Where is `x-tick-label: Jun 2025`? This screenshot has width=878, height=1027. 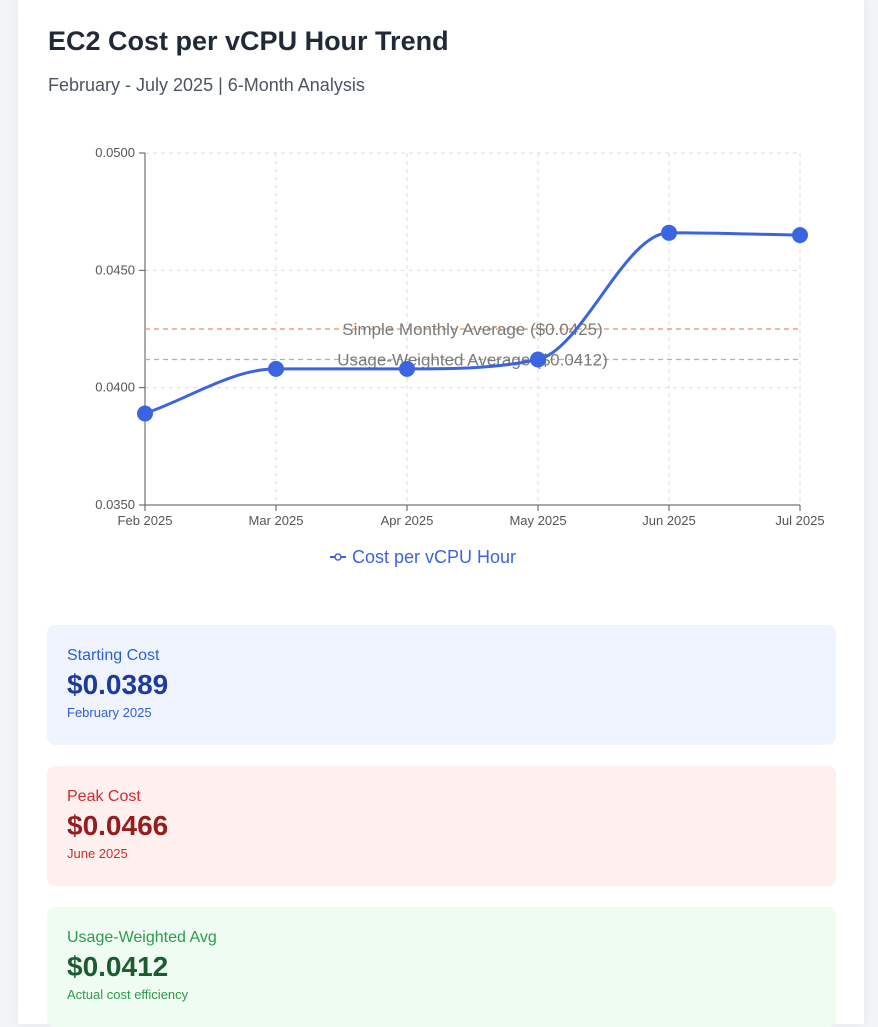
x-tick-label: Jun 2025 is located at coordinates (669, 520).